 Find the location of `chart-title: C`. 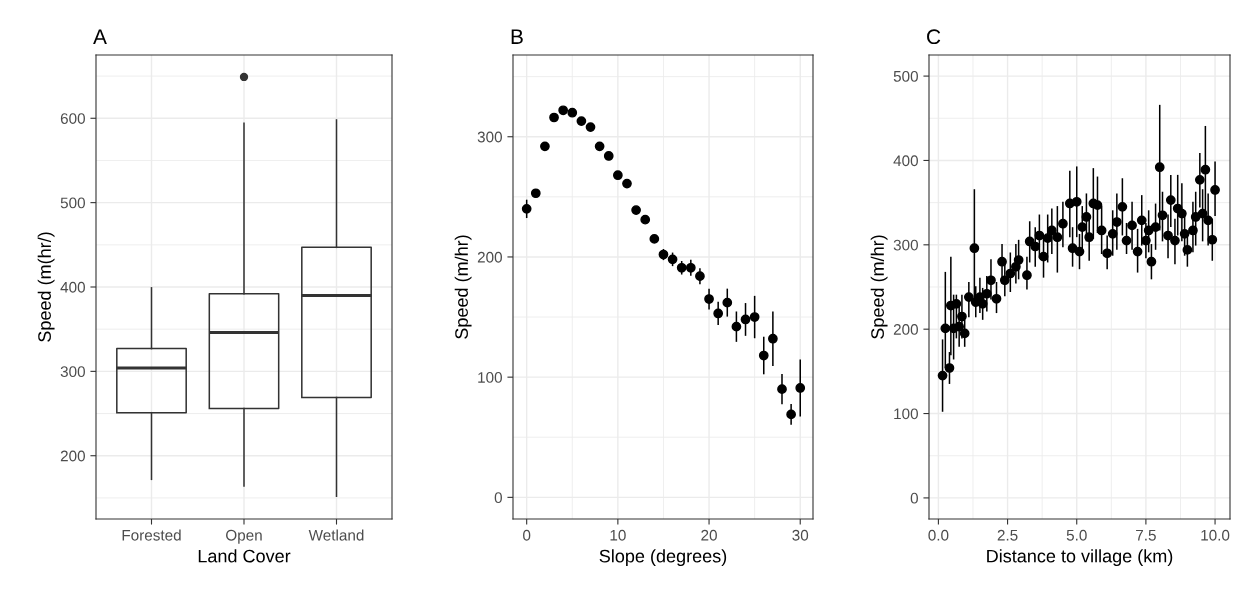

chart-title: C is located at coordinates (934, 37).